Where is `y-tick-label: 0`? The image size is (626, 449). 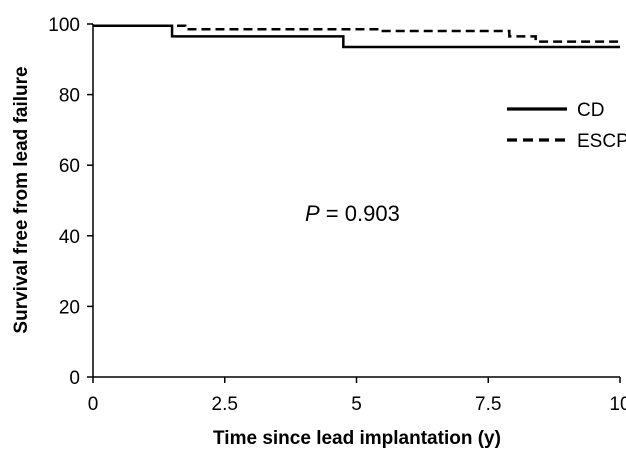
y-tick-label: 0 is located at coordinates (74, 378).